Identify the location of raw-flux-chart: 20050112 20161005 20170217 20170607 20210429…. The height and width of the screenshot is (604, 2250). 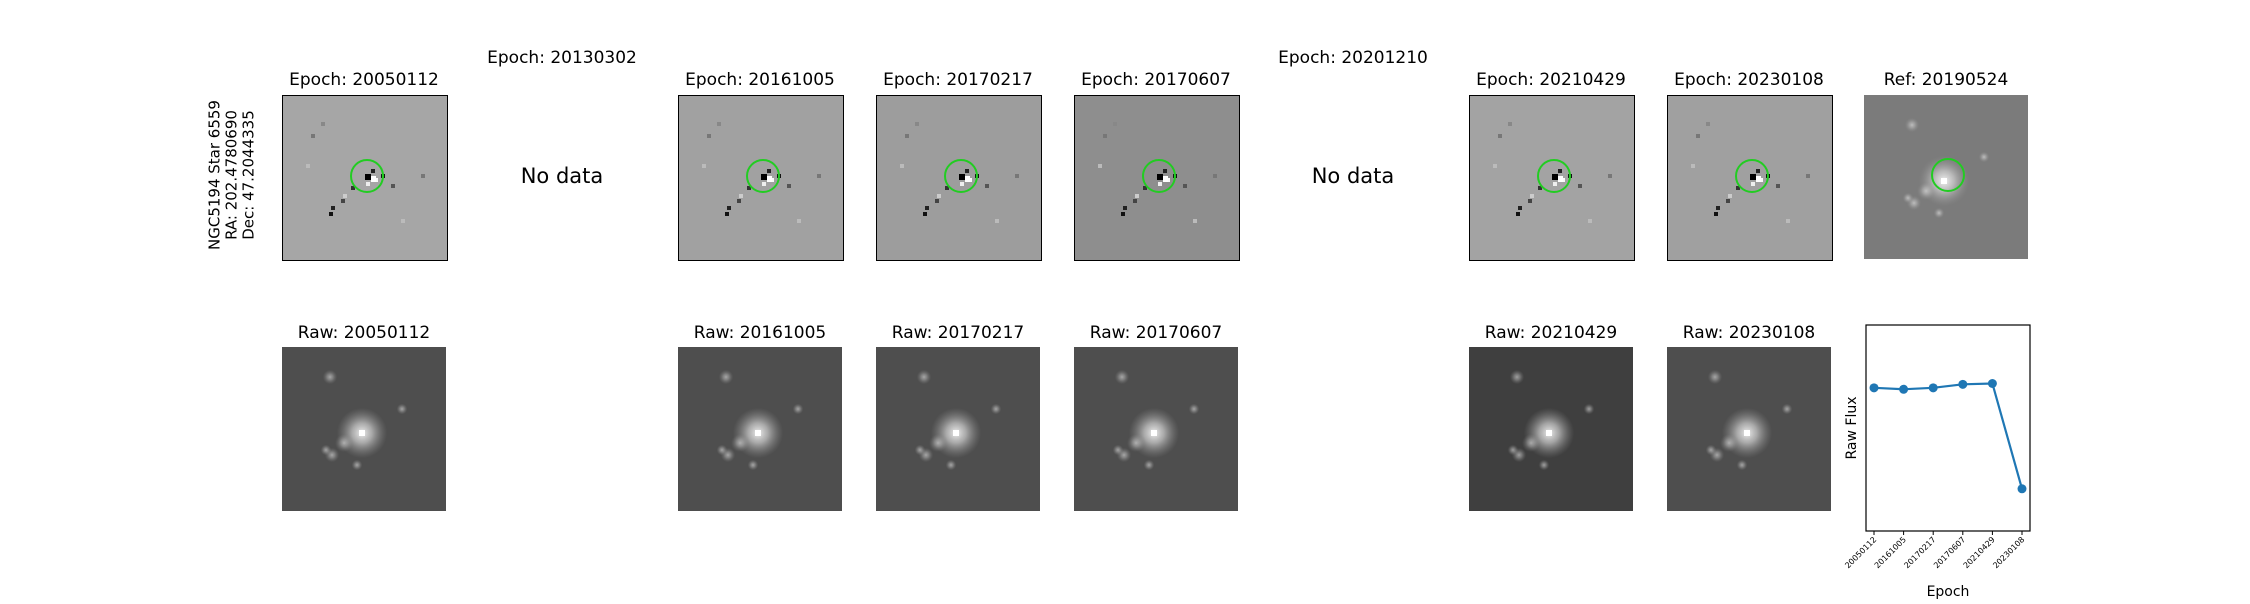
(1935, 455).